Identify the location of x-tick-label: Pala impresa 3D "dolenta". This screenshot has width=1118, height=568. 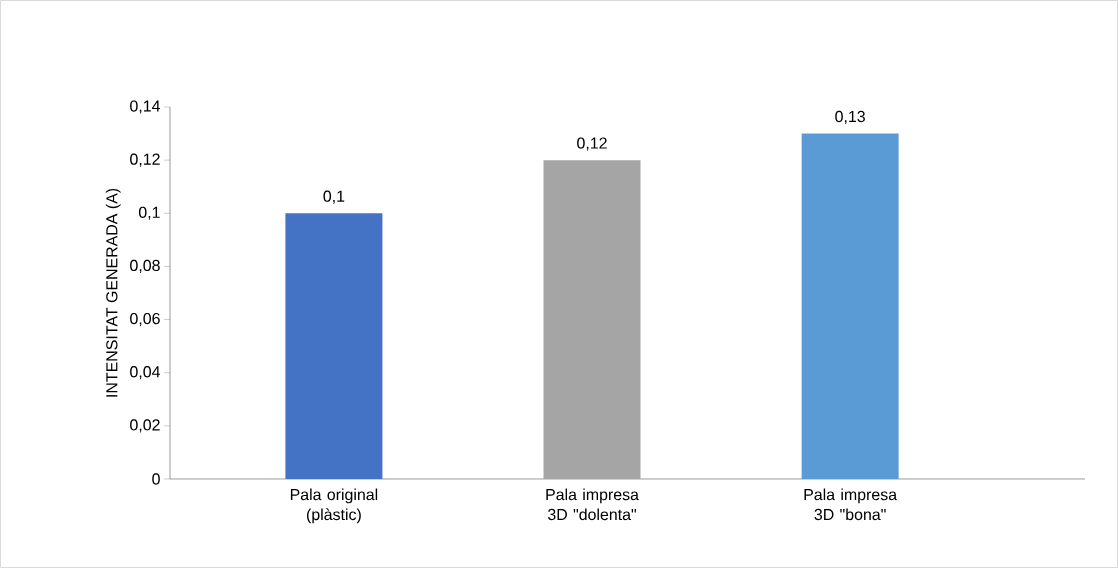
(592, 504).